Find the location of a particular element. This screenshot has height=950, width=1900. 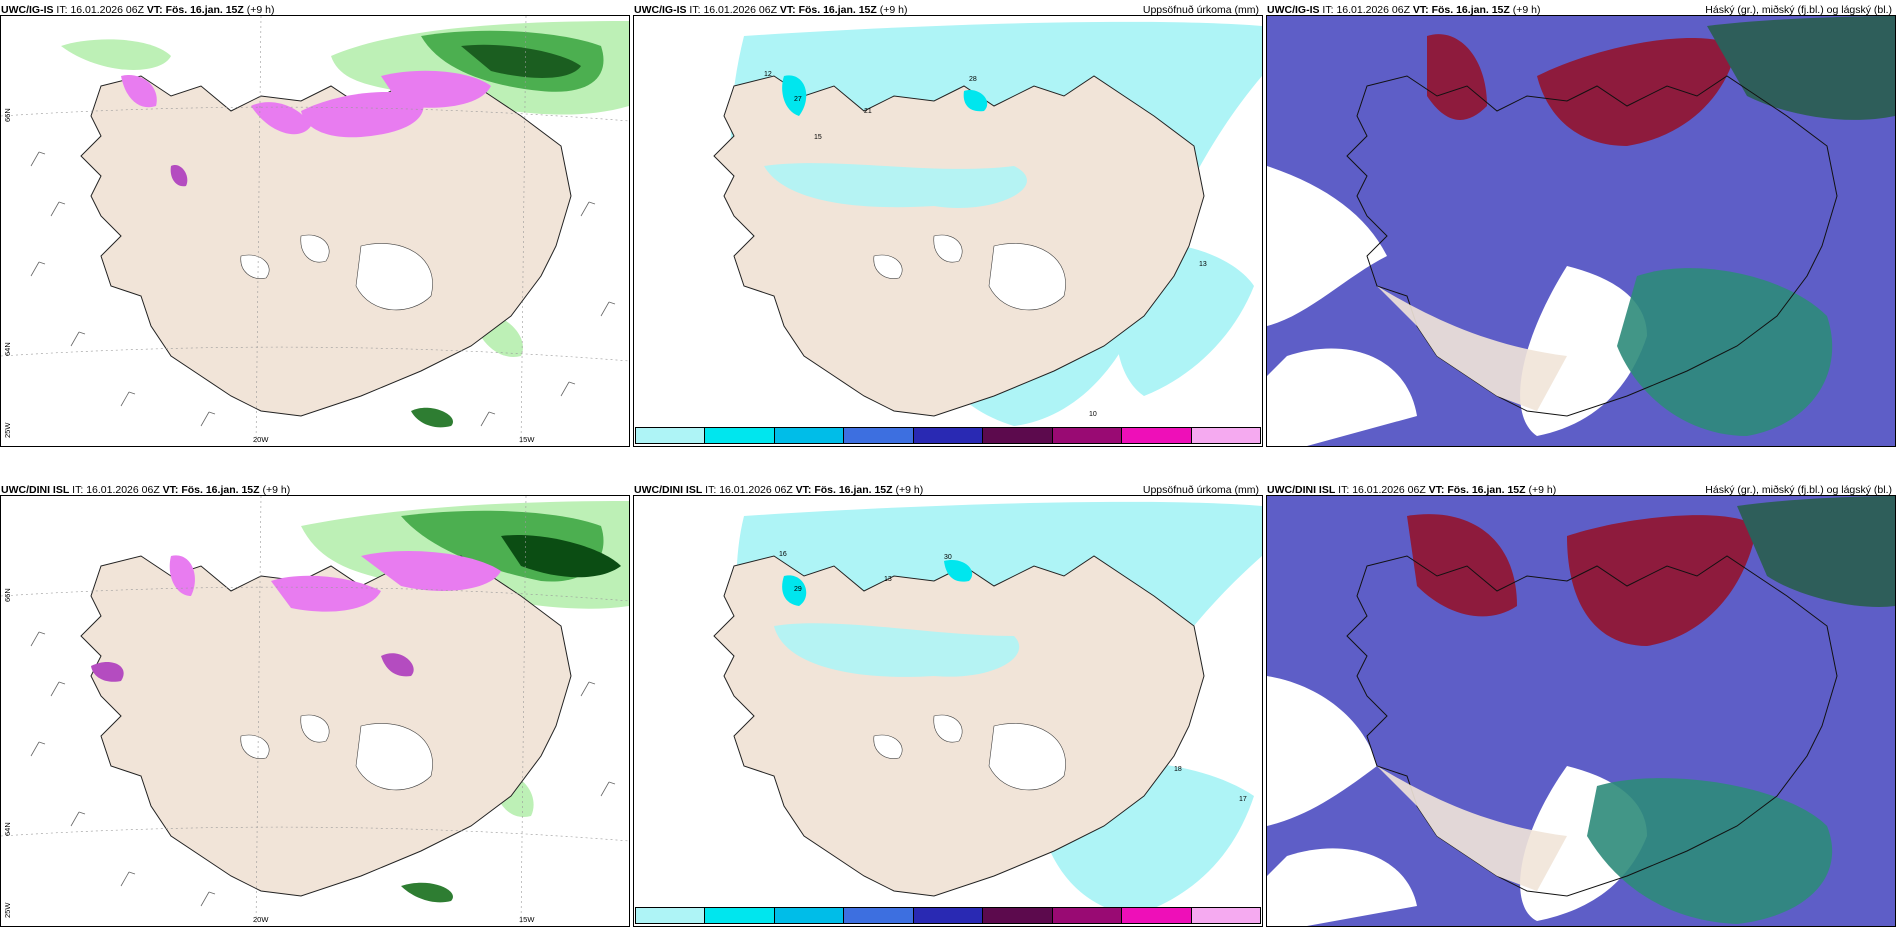

precip-value: 21 is located at coordinates (868, 111).